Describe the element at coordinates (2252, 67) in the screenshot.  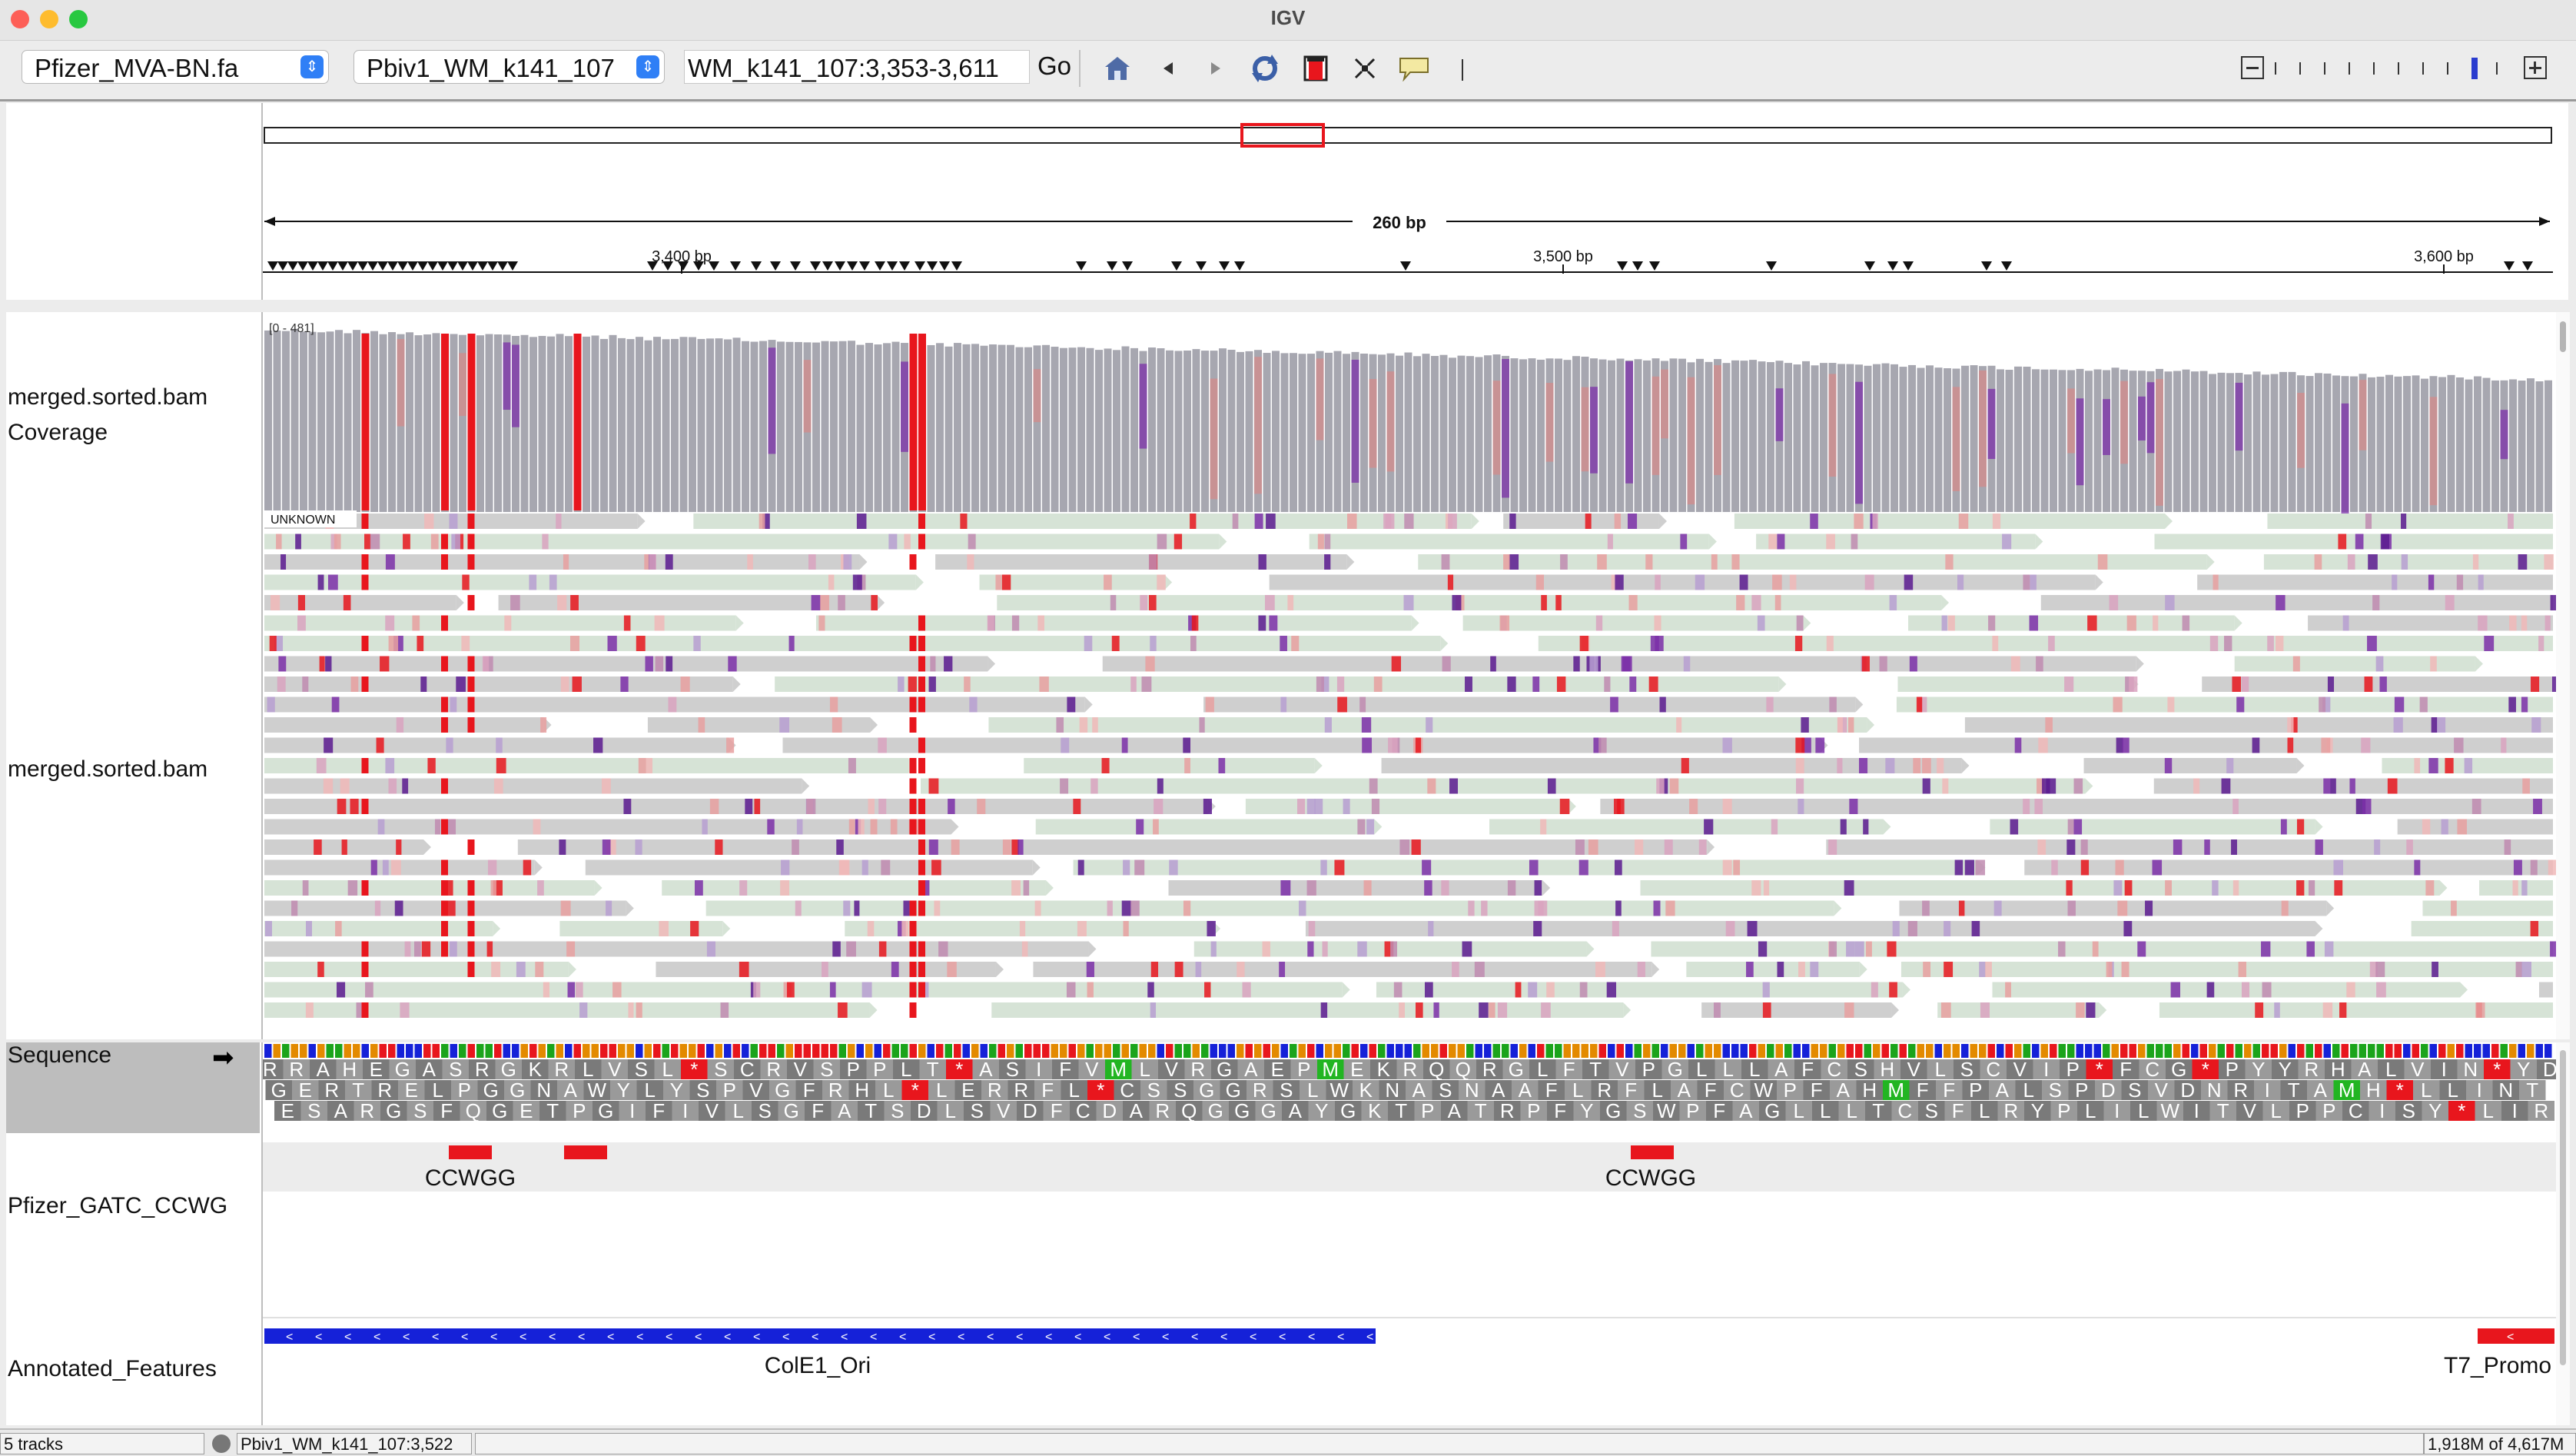
I see `zoom-out-button` at that location.